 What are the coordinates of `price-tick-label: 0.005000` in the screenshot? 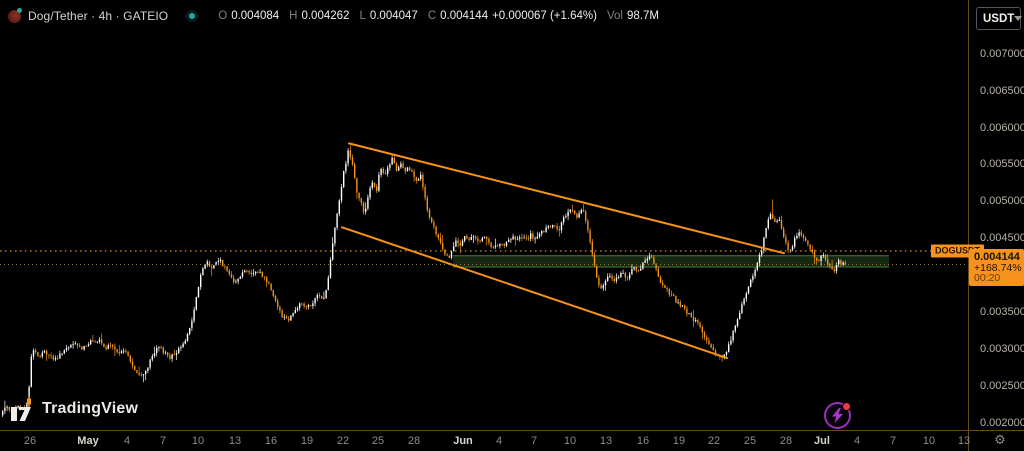 It's located at (1002, 201).